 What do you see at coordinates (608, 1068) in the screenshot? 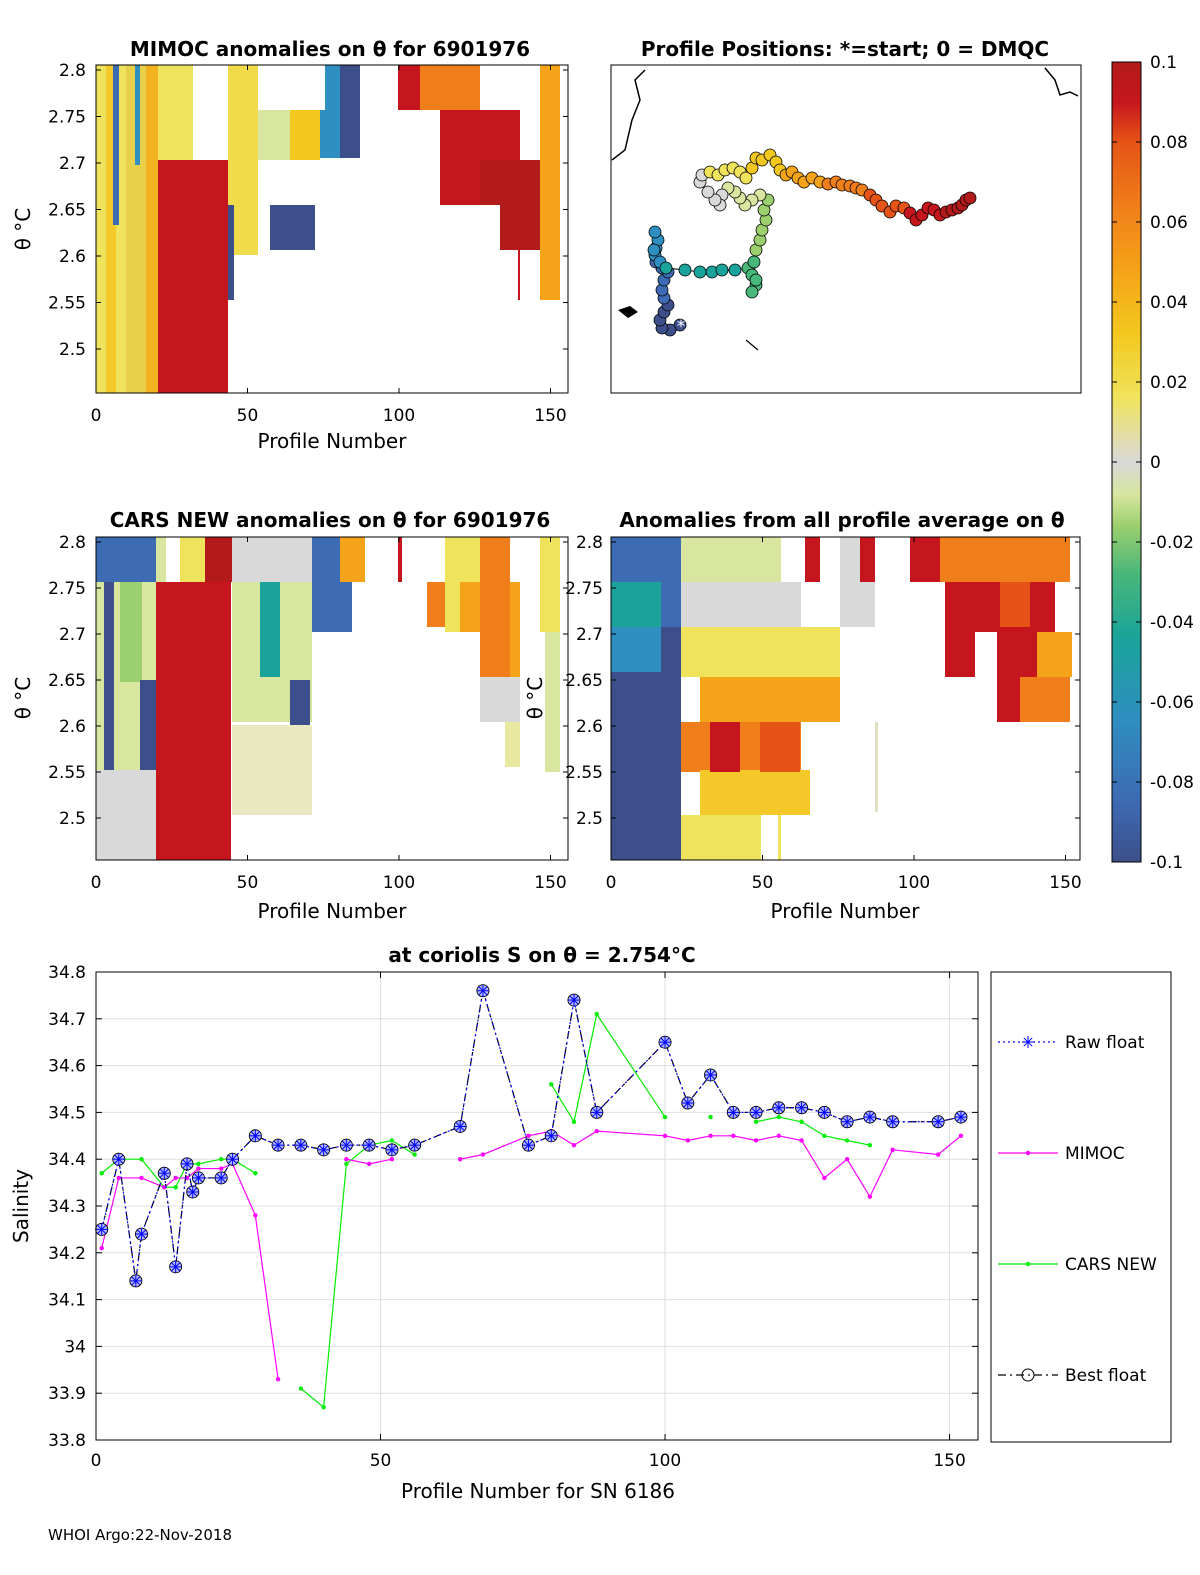
I see `series-line` at bounding box center [608, 1068].